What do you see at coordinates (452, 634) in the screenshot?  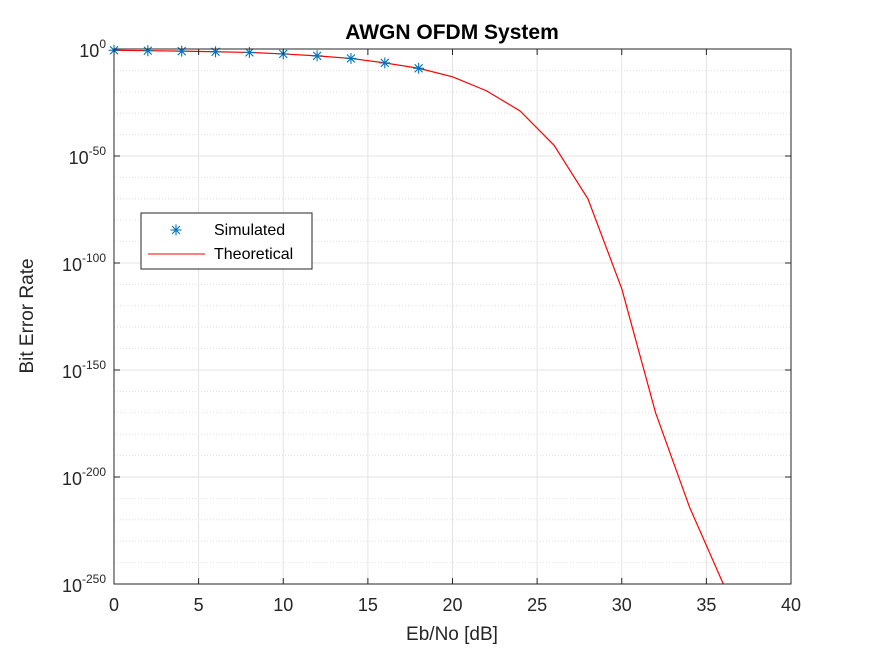 I see `x-axis-label: Eb/No [dB]` at bounding box center [452, 634].